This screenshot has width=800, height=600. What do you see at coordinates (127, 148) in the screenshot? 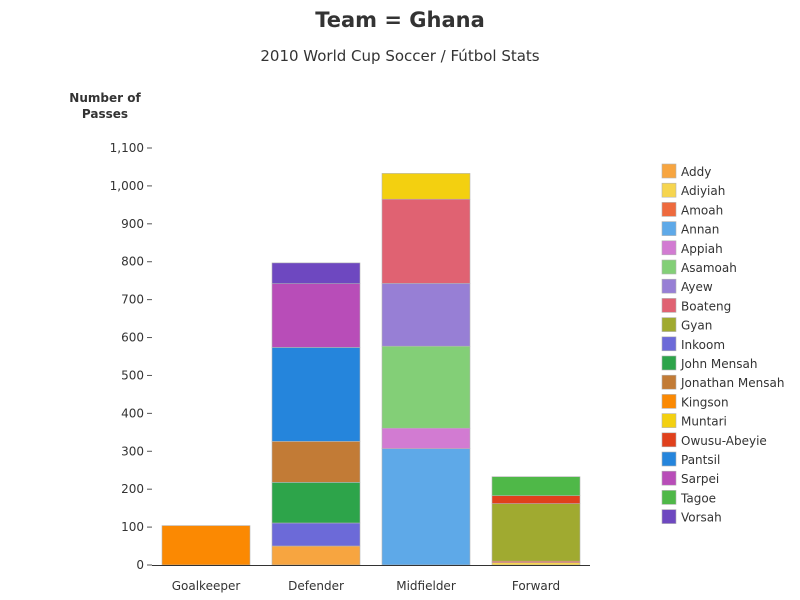
I see `y-tick-label: 1,100` at bounding box center [127, 148].